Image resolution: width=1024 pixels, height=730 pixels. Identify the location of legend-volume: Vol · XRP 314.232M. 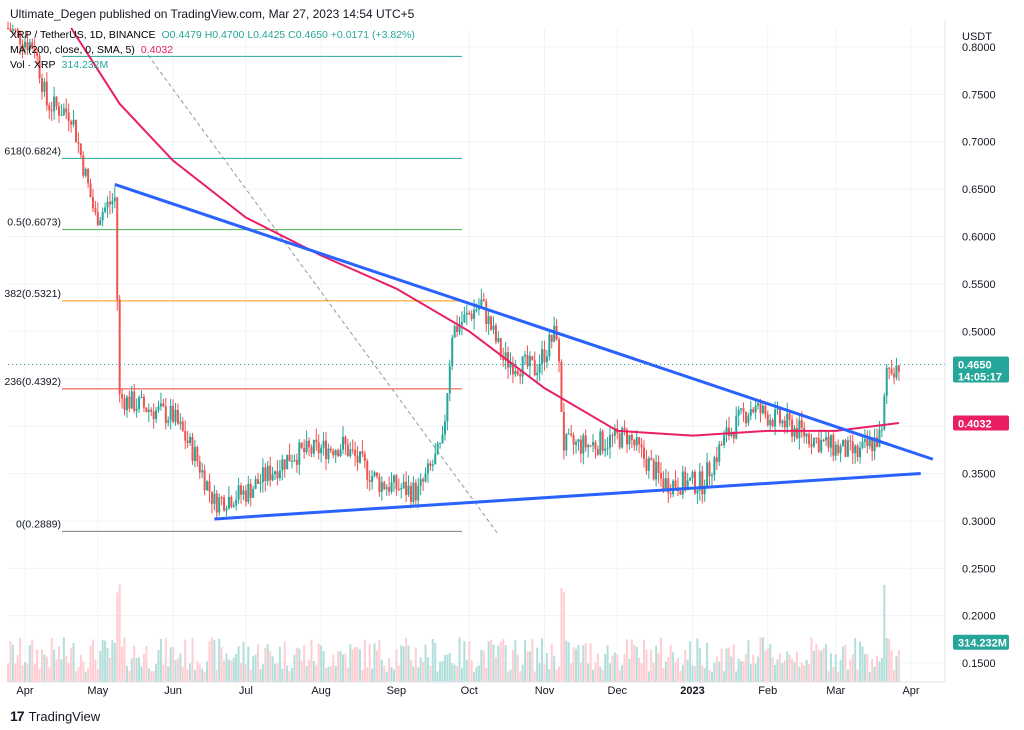
(59, 65).